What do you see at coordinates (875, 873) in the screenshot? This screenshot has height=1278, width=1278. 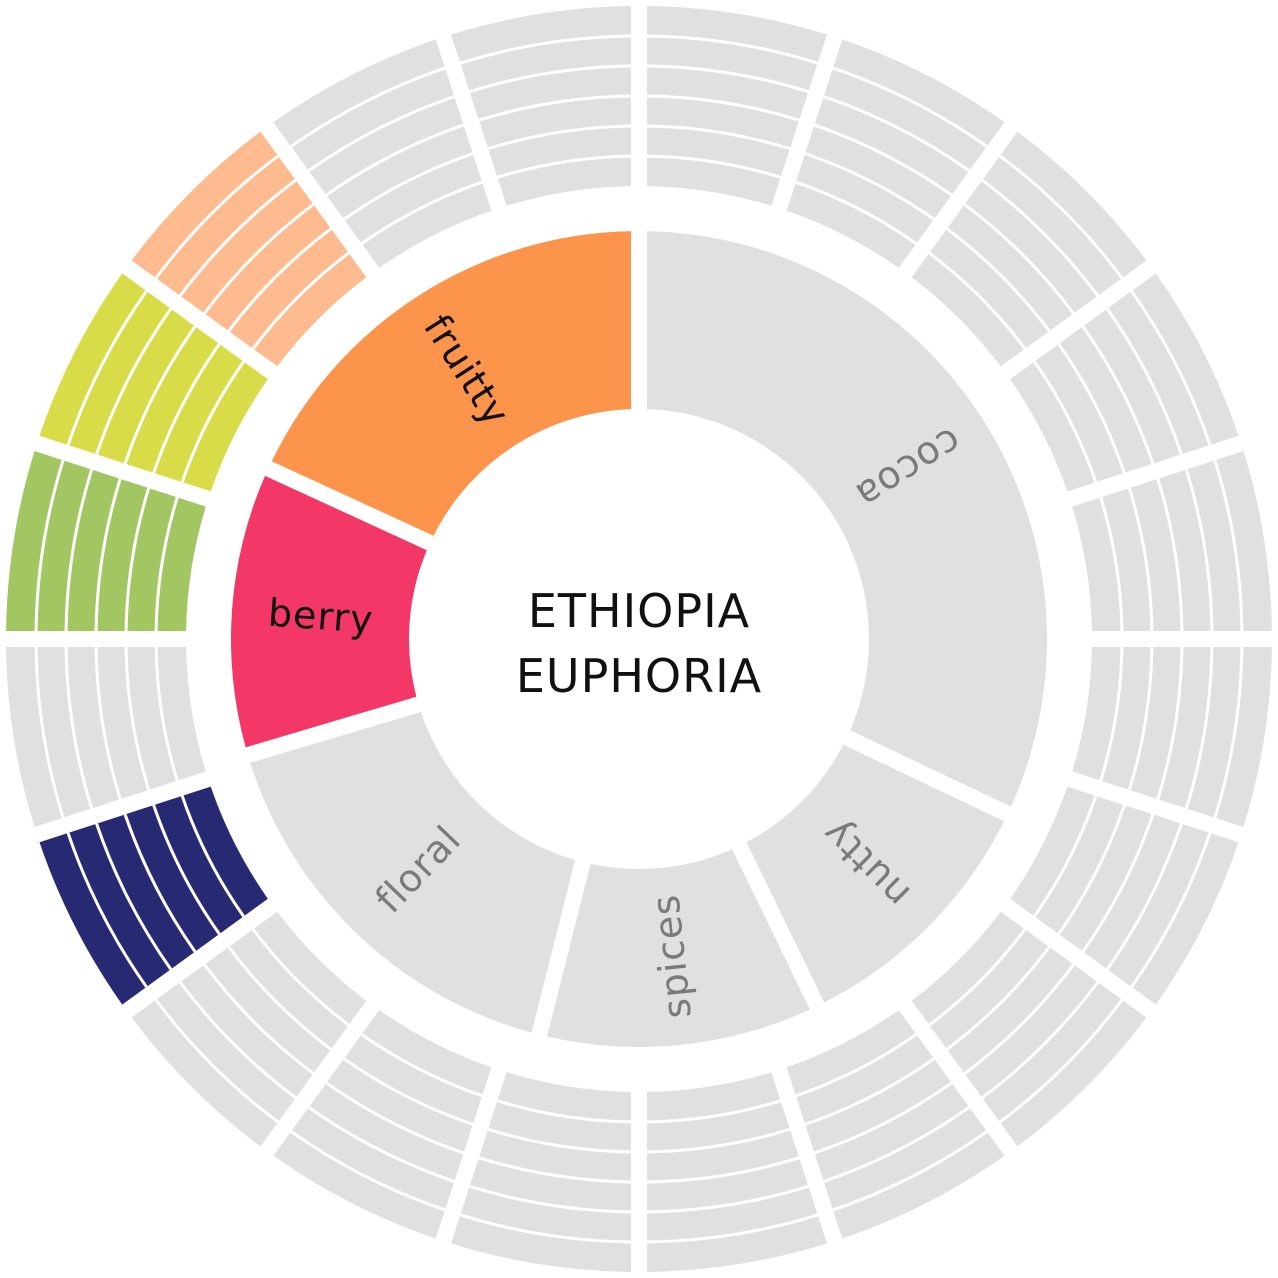 I see `inner-segment-nutty` at bounding box center [875, 873].